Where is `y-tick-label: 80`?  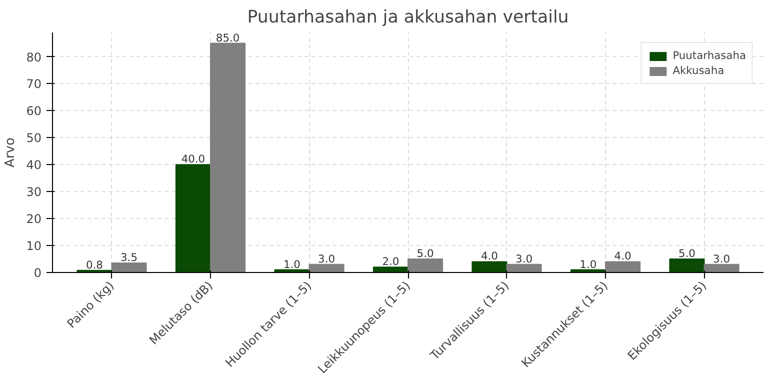
y-tick-label: 80 is located at coordinates (34, 57).